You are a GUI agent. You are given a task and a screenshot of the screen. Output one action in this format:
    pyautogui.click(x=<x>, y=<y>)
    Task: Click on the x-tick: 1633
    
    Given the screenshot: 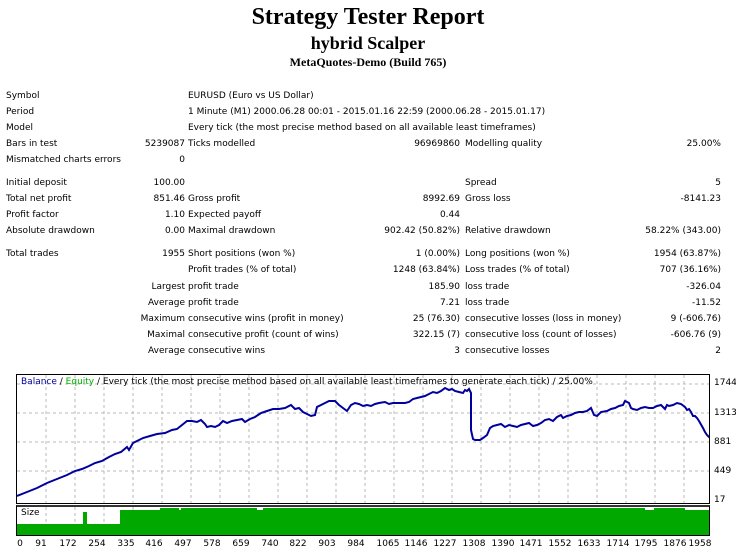 What is the action you would take?
    pyautogui.click(x=589, y=544)
    